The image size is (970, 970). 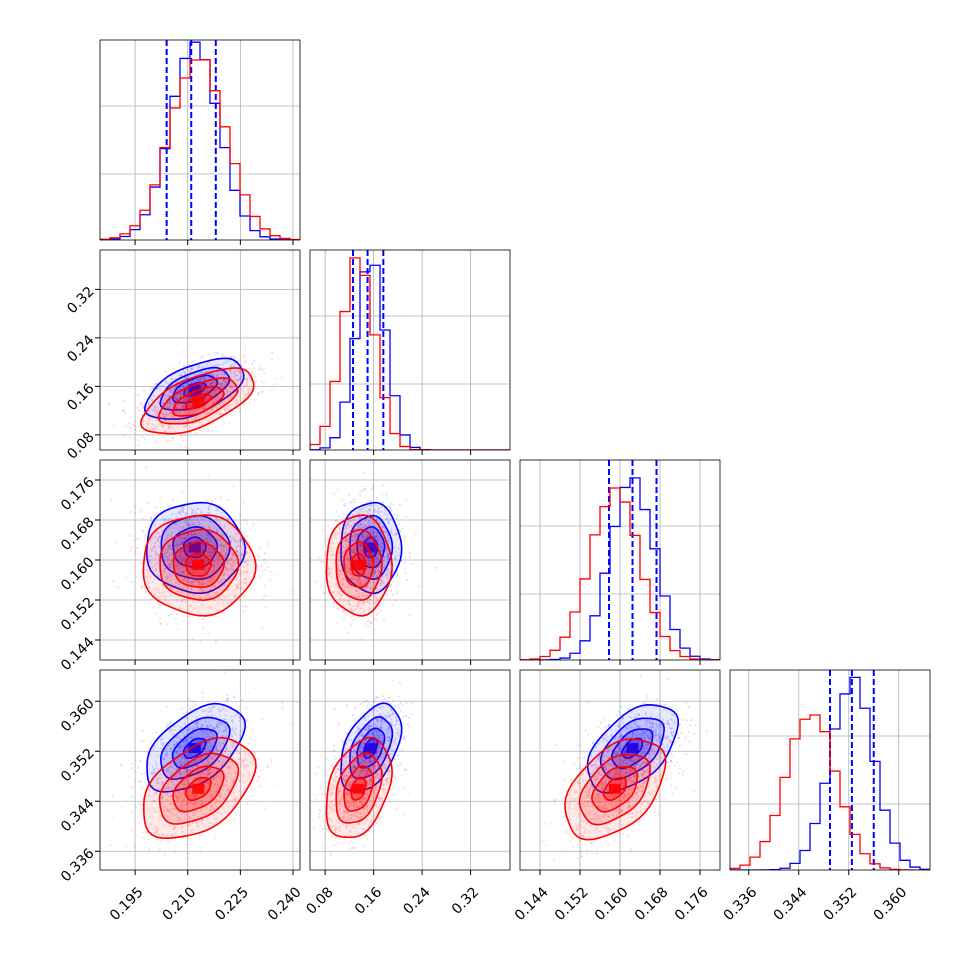 What do you see at coordinates (78, 866) in the screenshot?
I see `y-tick-label: 0.336` at bounding box center [78, 866].